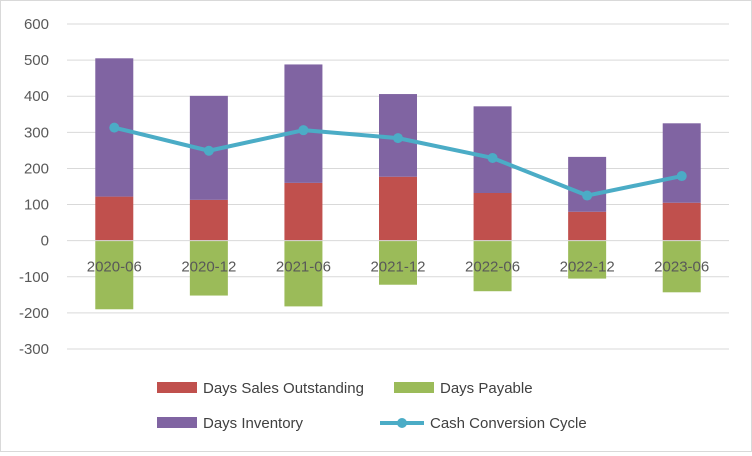  Describe the element at coordinates (402, 423) in the screenshot. I see `legend-marker-cash-conversion-cycle` at that location.